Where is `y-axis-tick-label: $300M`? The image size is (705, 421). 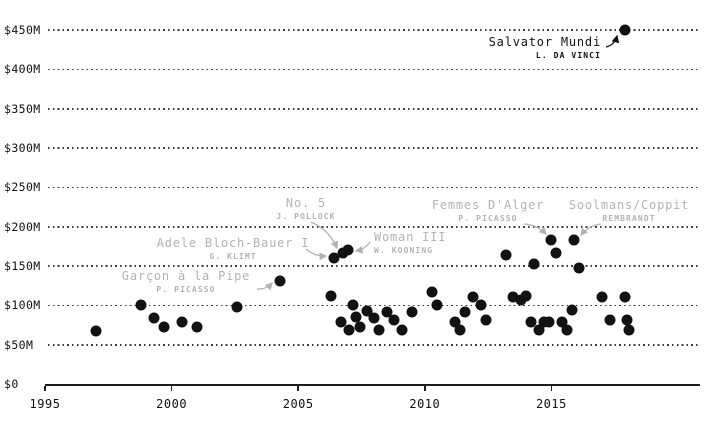 y-axis-tick-label: $300M is located at coordinates (22, 148).